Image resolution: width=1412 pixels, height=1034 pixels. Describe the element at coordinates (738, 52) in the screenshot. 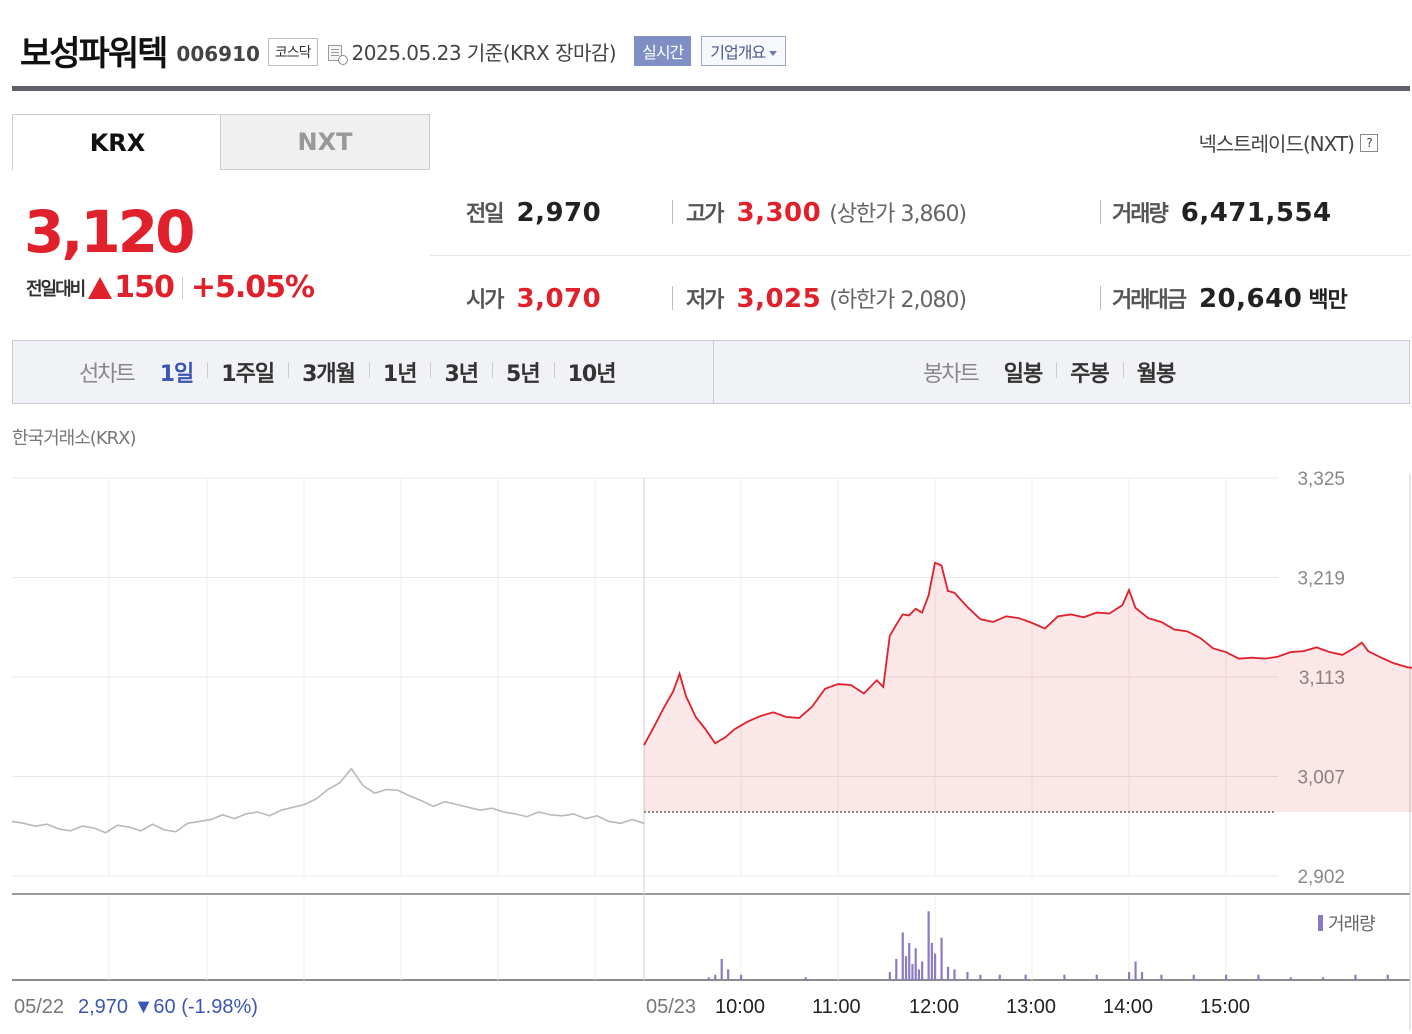

I see `corp-info-label: 기업개요` at that location.